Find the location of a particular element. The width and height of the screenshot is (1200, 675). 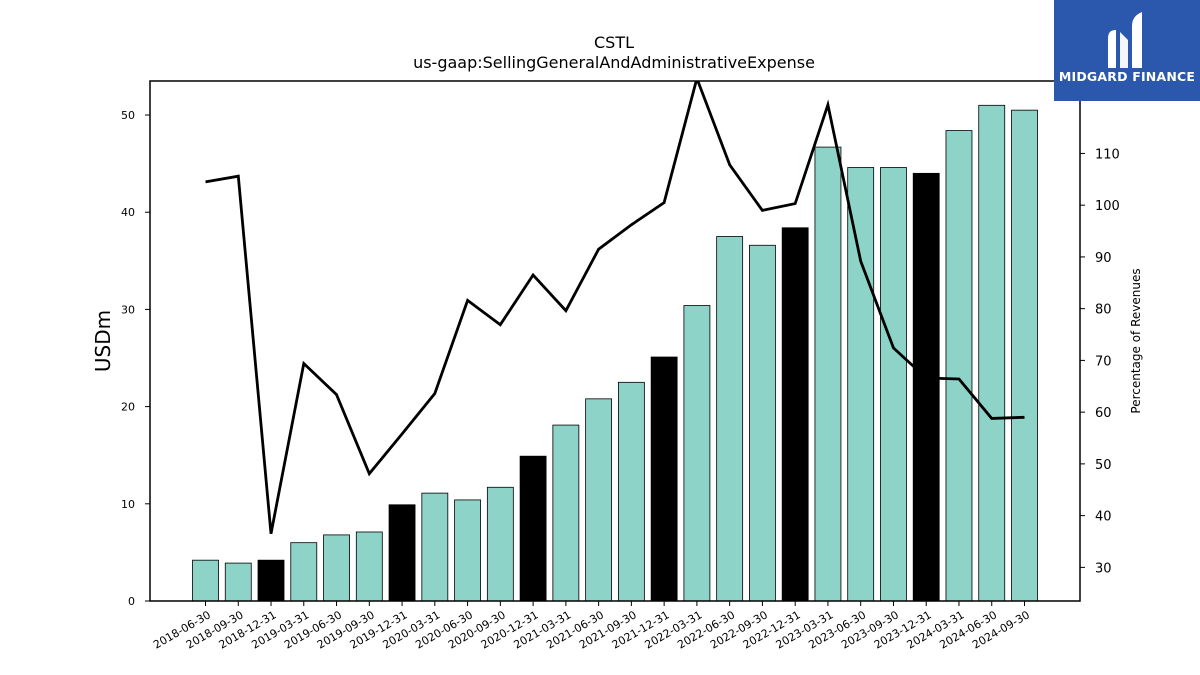

y2-tick-label: 80 is located at coordinates (1103, 310).